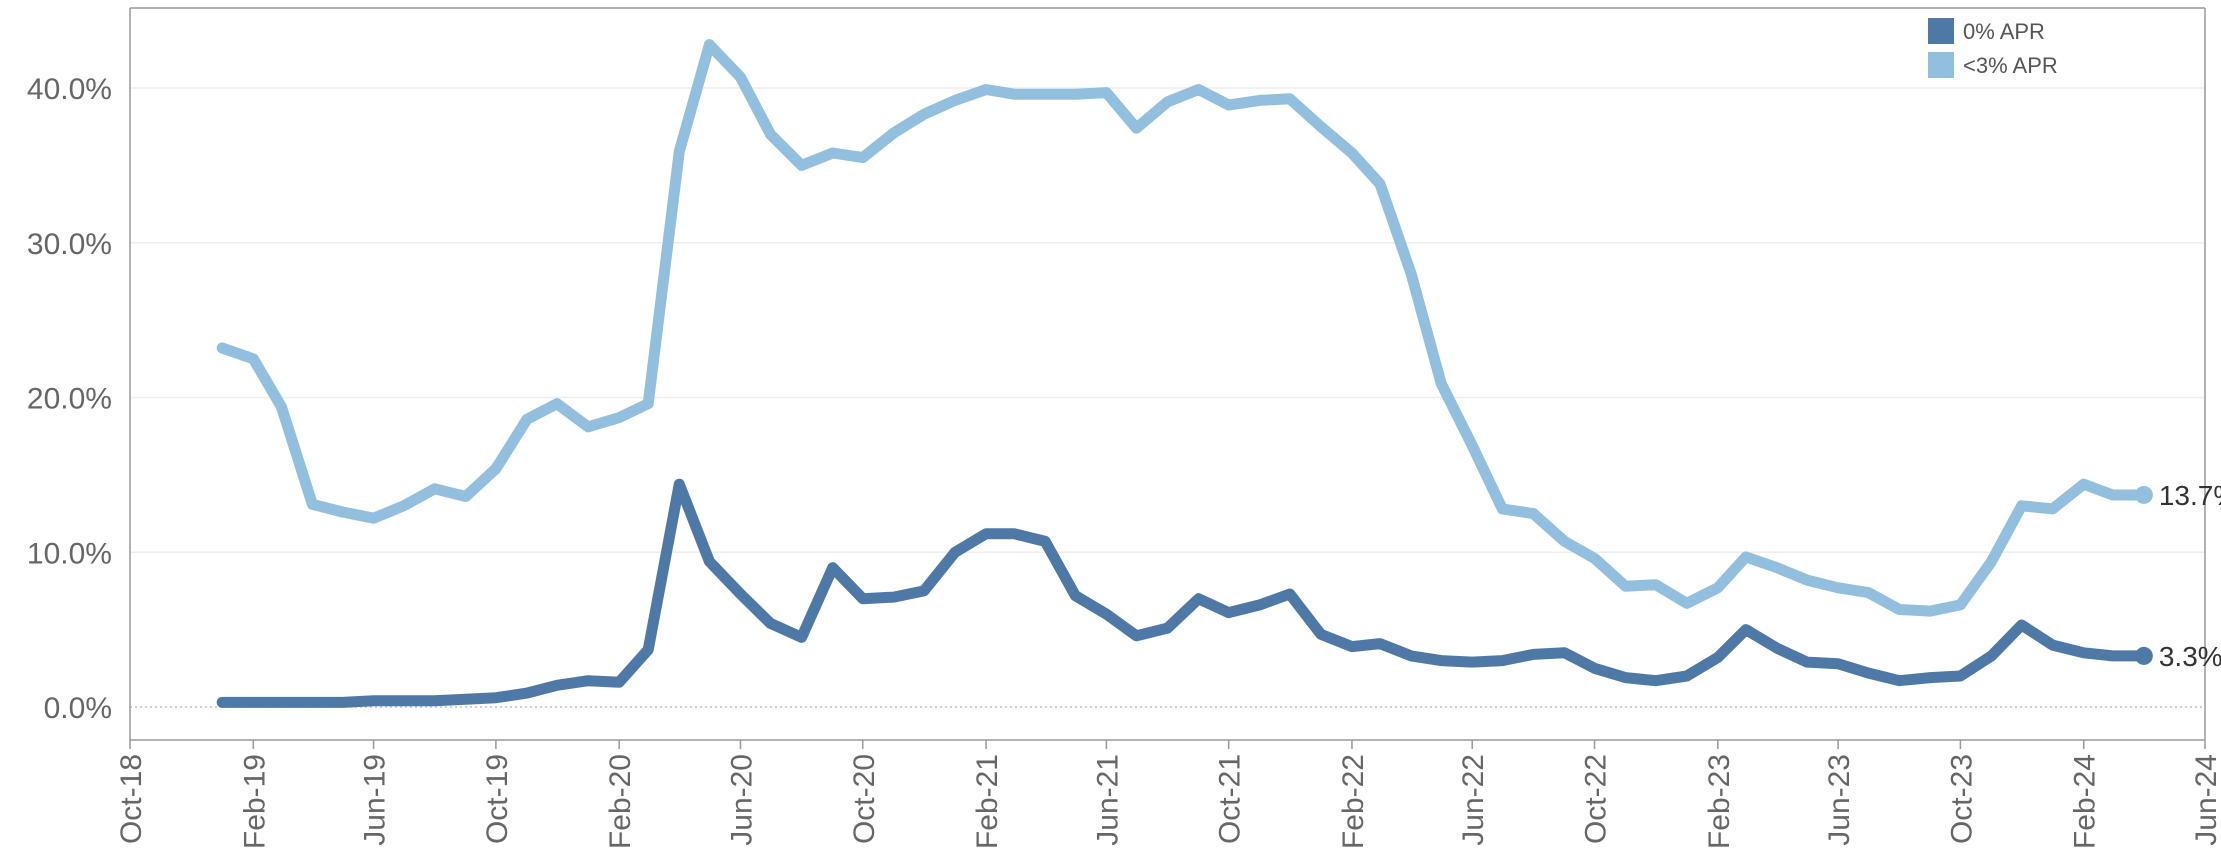 The width and height of the screenshot is (2221, 859). I want to click on x-tick-label: Jun-19, so click(375, 800).